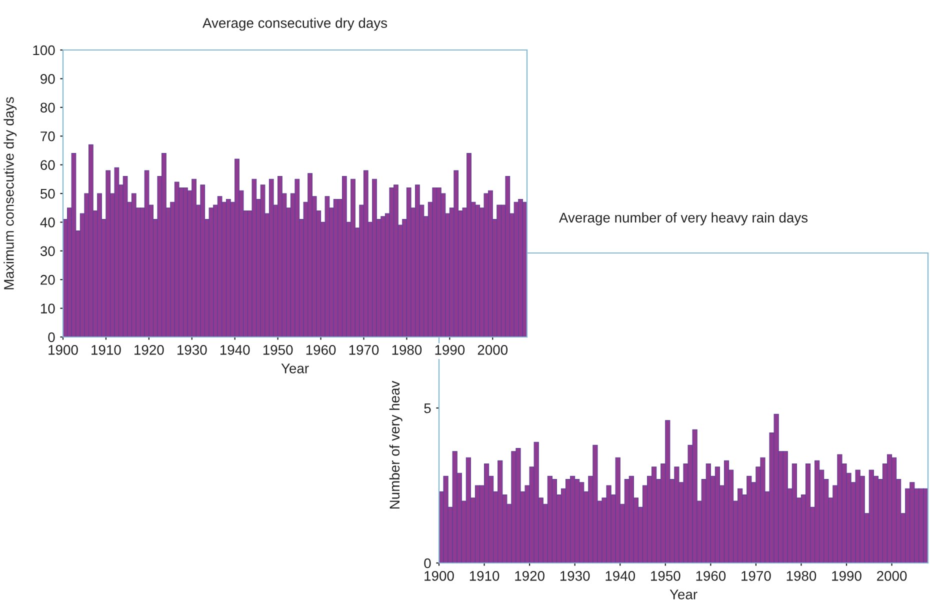 The width and height of the screenshot is (930, 604). I want to click on chart-title: Average number of very heavy rain days, so click(683, 219).